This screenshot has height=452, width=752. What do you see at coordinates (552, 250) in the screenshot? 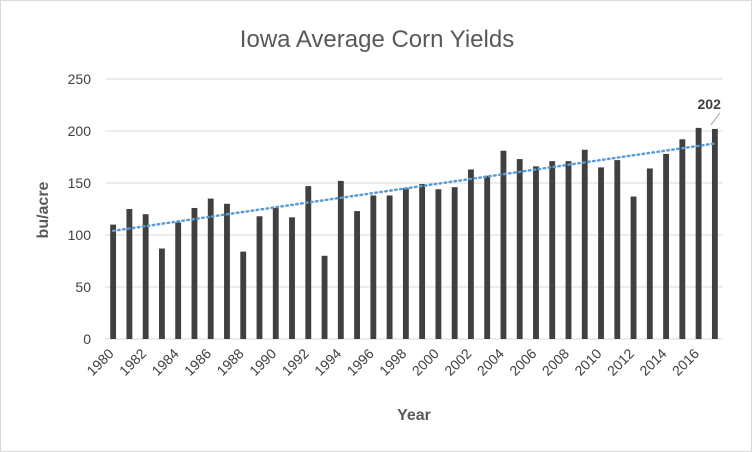
I see `bar-2007` at bounding box center [552, 250].